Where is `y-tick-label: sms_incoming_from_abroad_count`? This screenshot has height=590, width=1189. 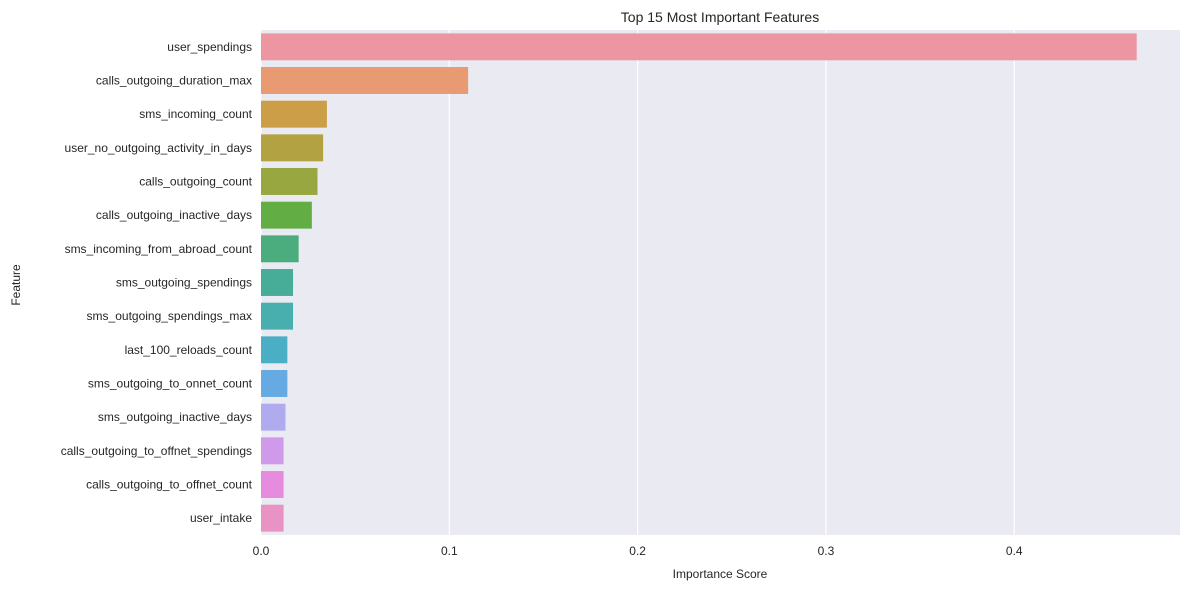 y-tick-label: sms_incoming_from_abroad_count is located at coordinates (159, 249).